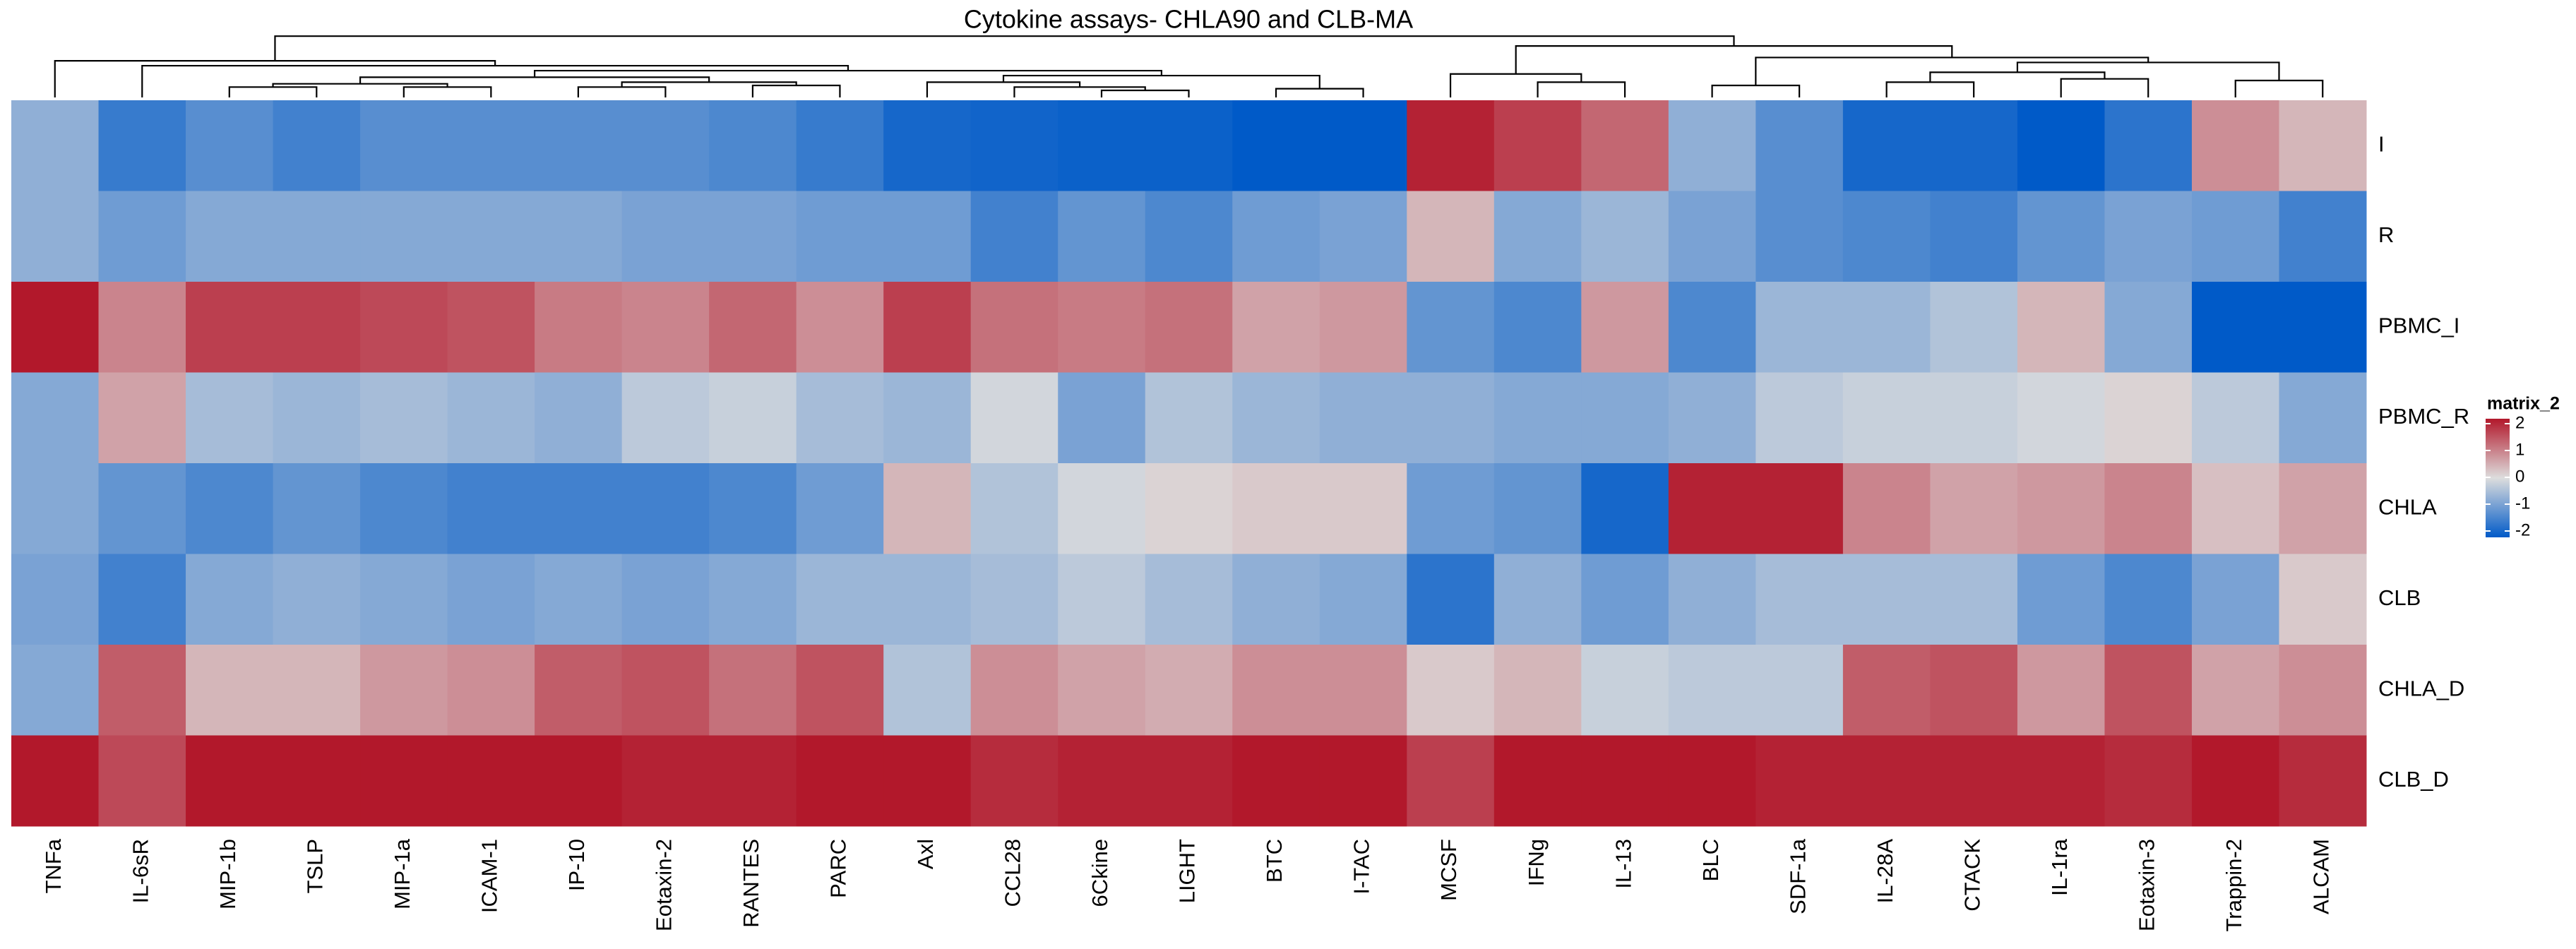 The height and width of the screenshot is (949, 2576). I want to click on legend-tick-label: 0, so click(2519, 477).